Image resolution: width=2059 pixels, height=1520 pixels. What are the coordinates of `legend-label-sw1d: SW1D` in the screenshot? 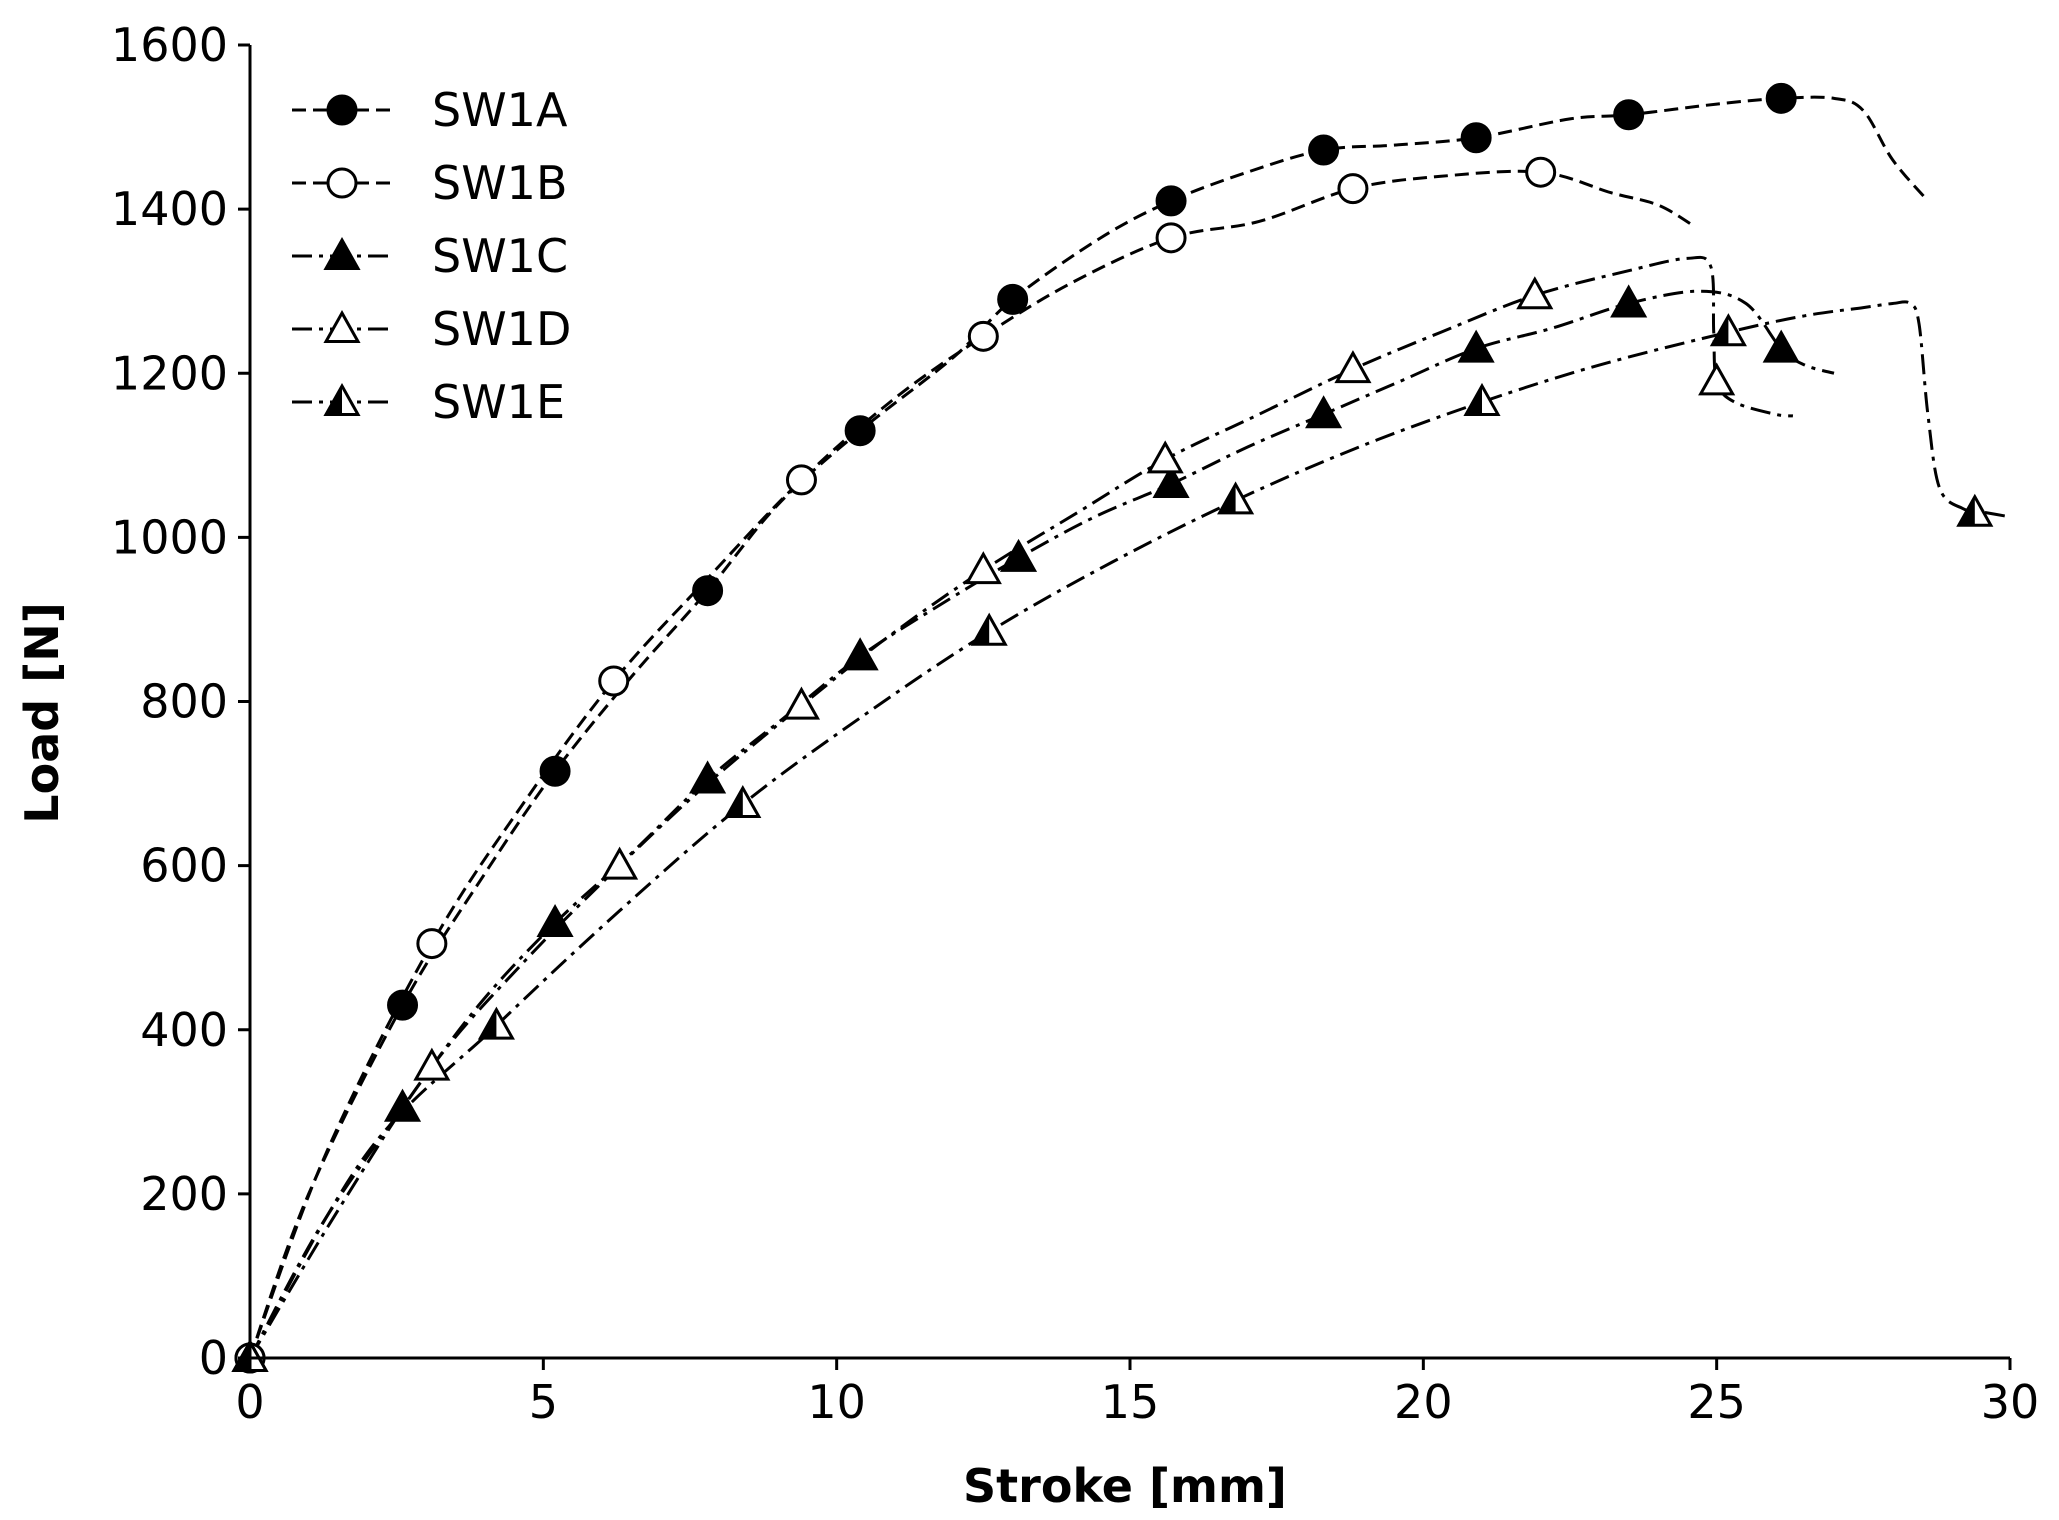 It's located at (501, 329).